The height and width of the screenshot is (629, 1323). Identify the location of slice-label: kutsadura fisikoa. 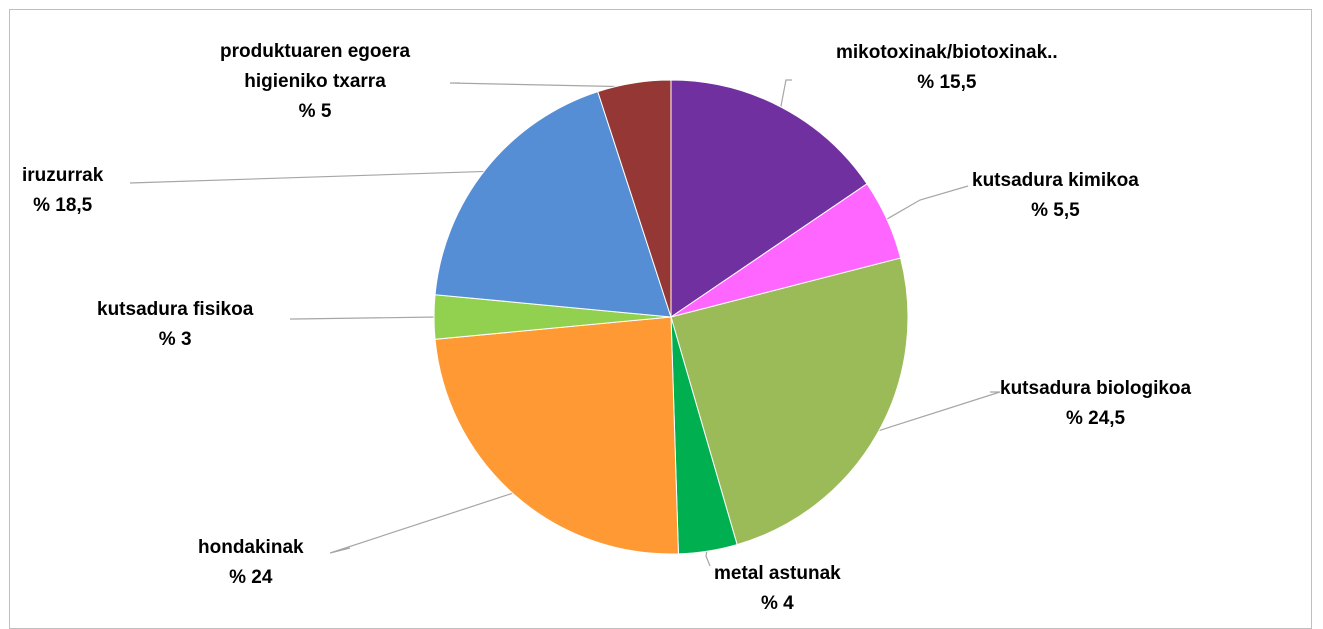
(175, 309).